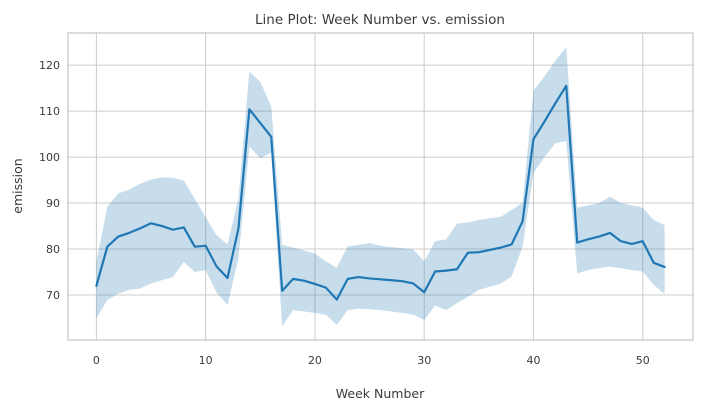 The width and height of the screenshot is (719, 413). Describe the element at coordinates (53, 249) in the screenshot. I see `y-tick-label: 80` at that location.